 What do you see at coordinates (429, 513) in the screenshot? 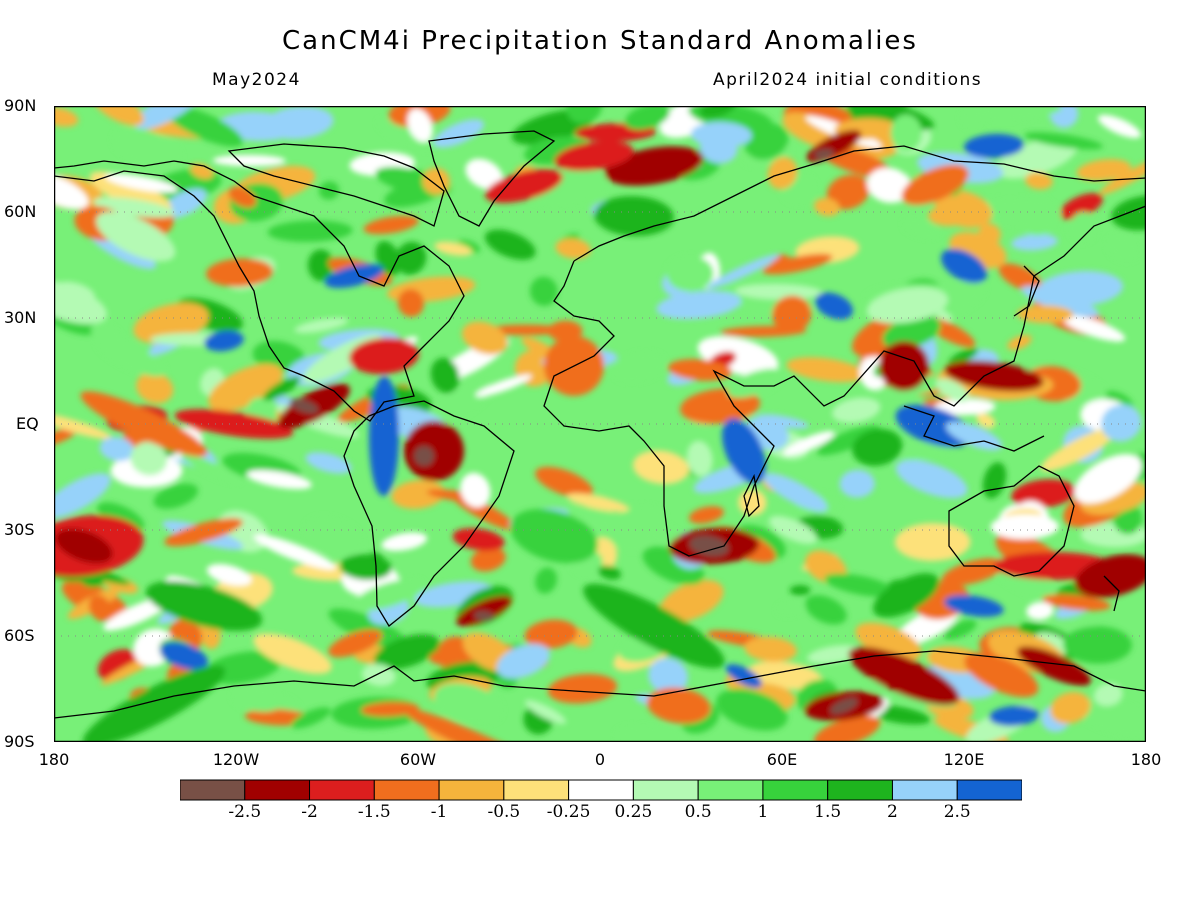
I see `south-america-coast` at bounding box center [429, 513].